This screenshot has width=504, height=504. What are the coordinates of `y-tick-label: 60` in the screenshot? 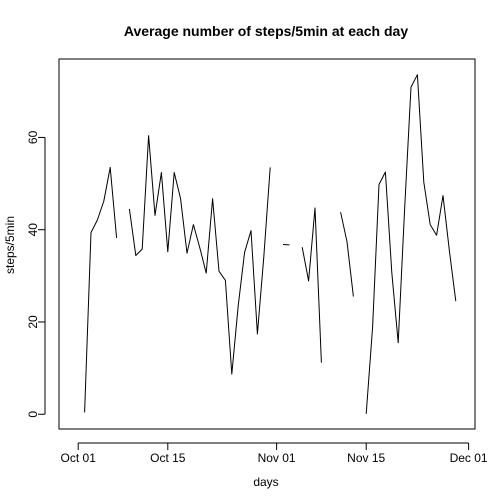 It's located at (33, 137).